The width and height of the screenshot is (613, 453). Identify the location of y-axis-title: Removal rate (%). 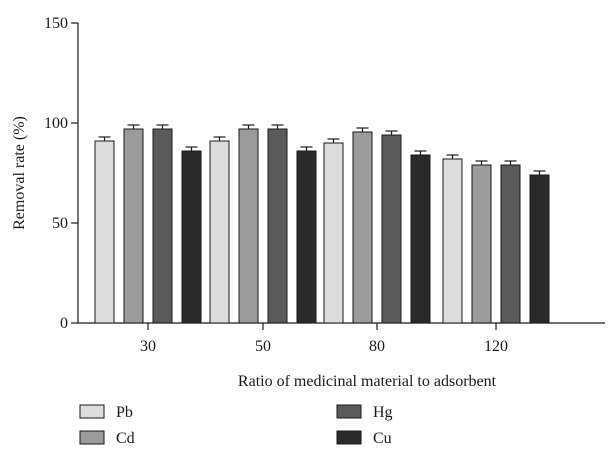
(19, 173).